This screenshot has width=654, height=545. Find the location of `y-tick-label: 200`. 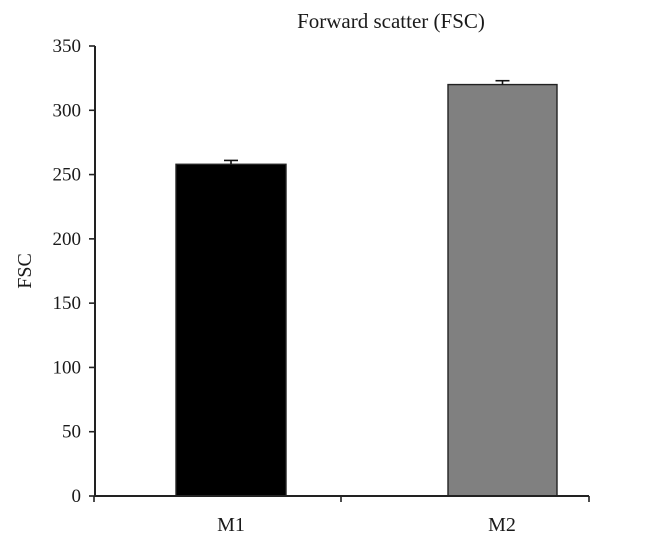

y-tick-label: 200 is located at coordinates (67, 239).